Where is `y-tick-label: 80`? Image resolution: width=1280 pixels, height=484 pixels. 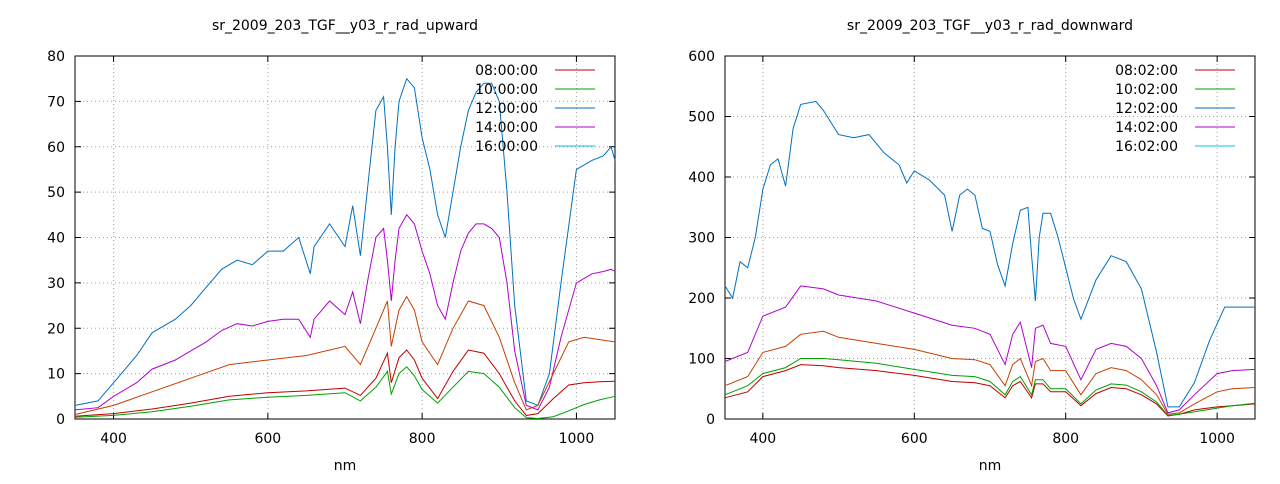
y-tick-label: 80 is located at coordinates (56, 57).